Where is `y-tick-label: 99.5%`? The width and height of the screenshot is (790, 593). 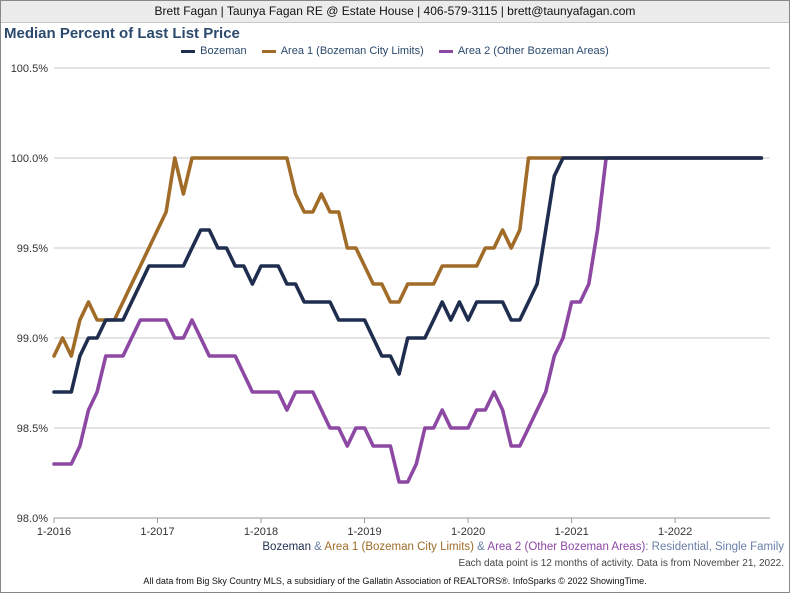
y-tick-label: 99.5% is located at coordinates (32, 249).